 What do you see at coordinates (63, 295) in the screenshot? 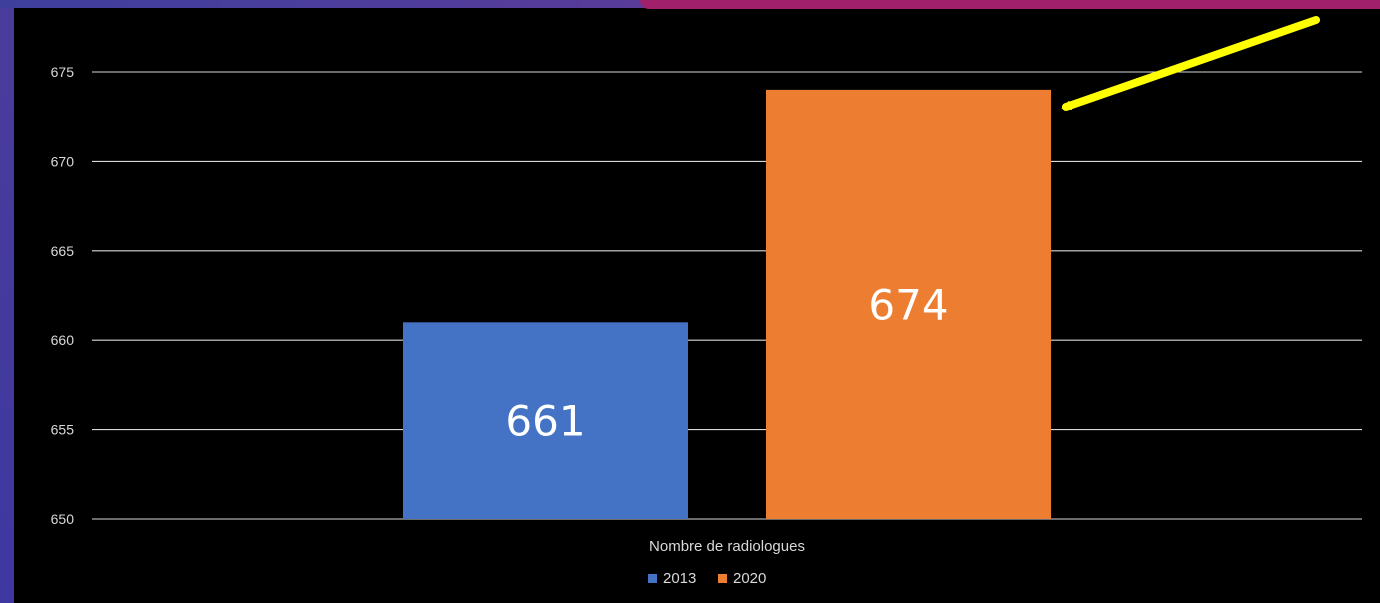
I see `y-axis-tick-labels: 650 655 660 665 670 675` at bounding box center [63, 295].